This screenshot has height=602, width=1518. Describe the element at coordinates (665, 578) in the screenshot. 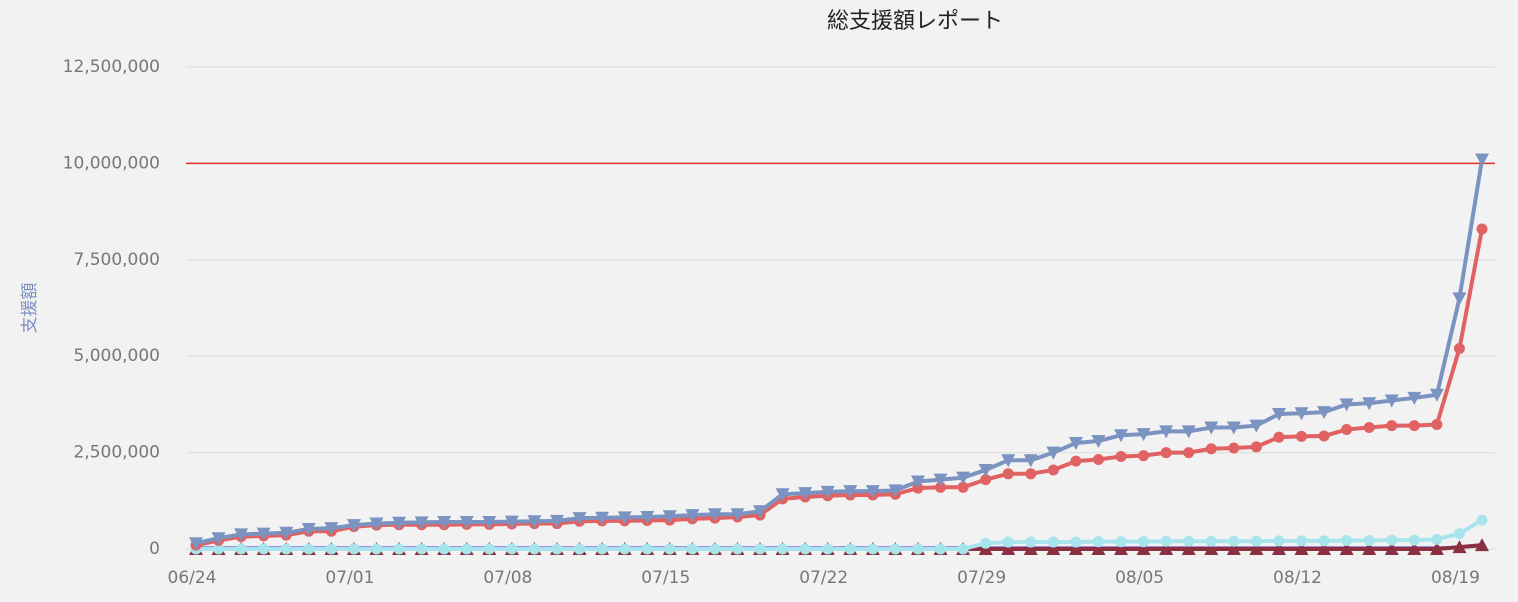

I see `x-tick-label: 07/15` at that location.